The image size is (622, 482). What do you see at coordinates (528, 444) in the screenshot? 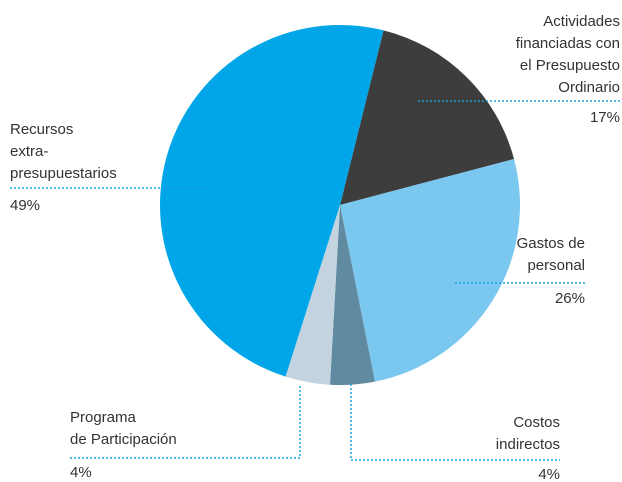
I see `label-line: indirectos` at bounding box center [528, 444].